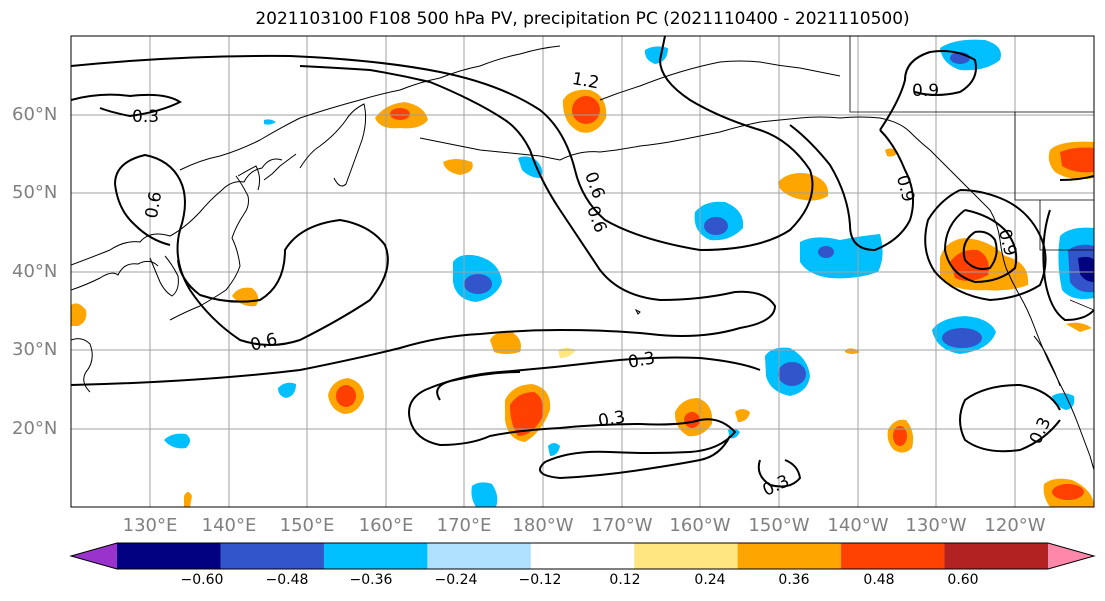  What do you see at coordinates (371, 580) in the screenshot?
I see `colorbar-tick-label: −0.36` at bounding box center [371, 580].